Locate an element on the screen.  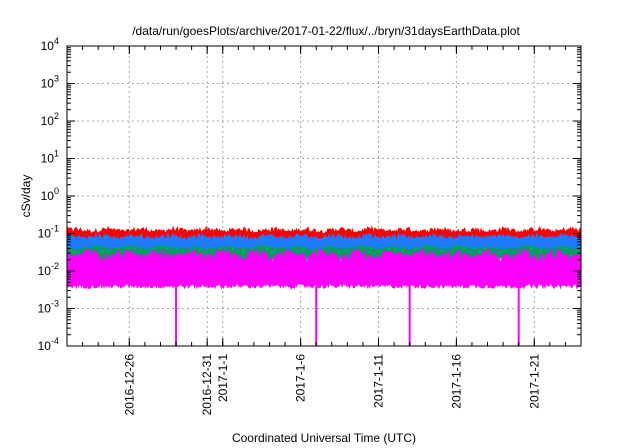
y-tick-label: 10⁻² is located at coordinates (48, 269).